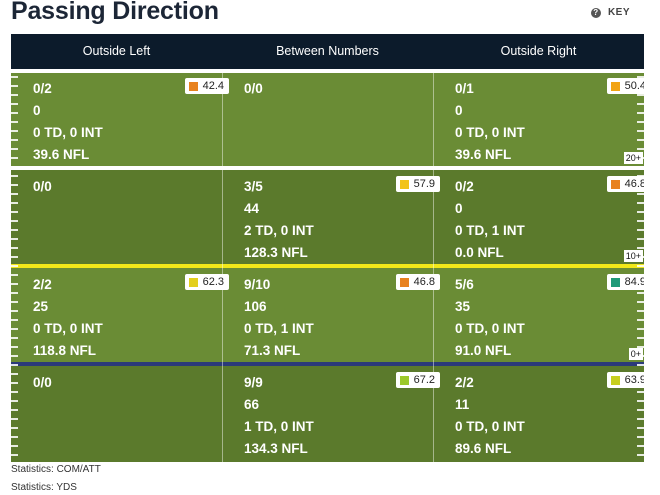  Describe the element at coordinates (464, 284) in the screenshot. I see `completions-attempts: 5/6` at that location.